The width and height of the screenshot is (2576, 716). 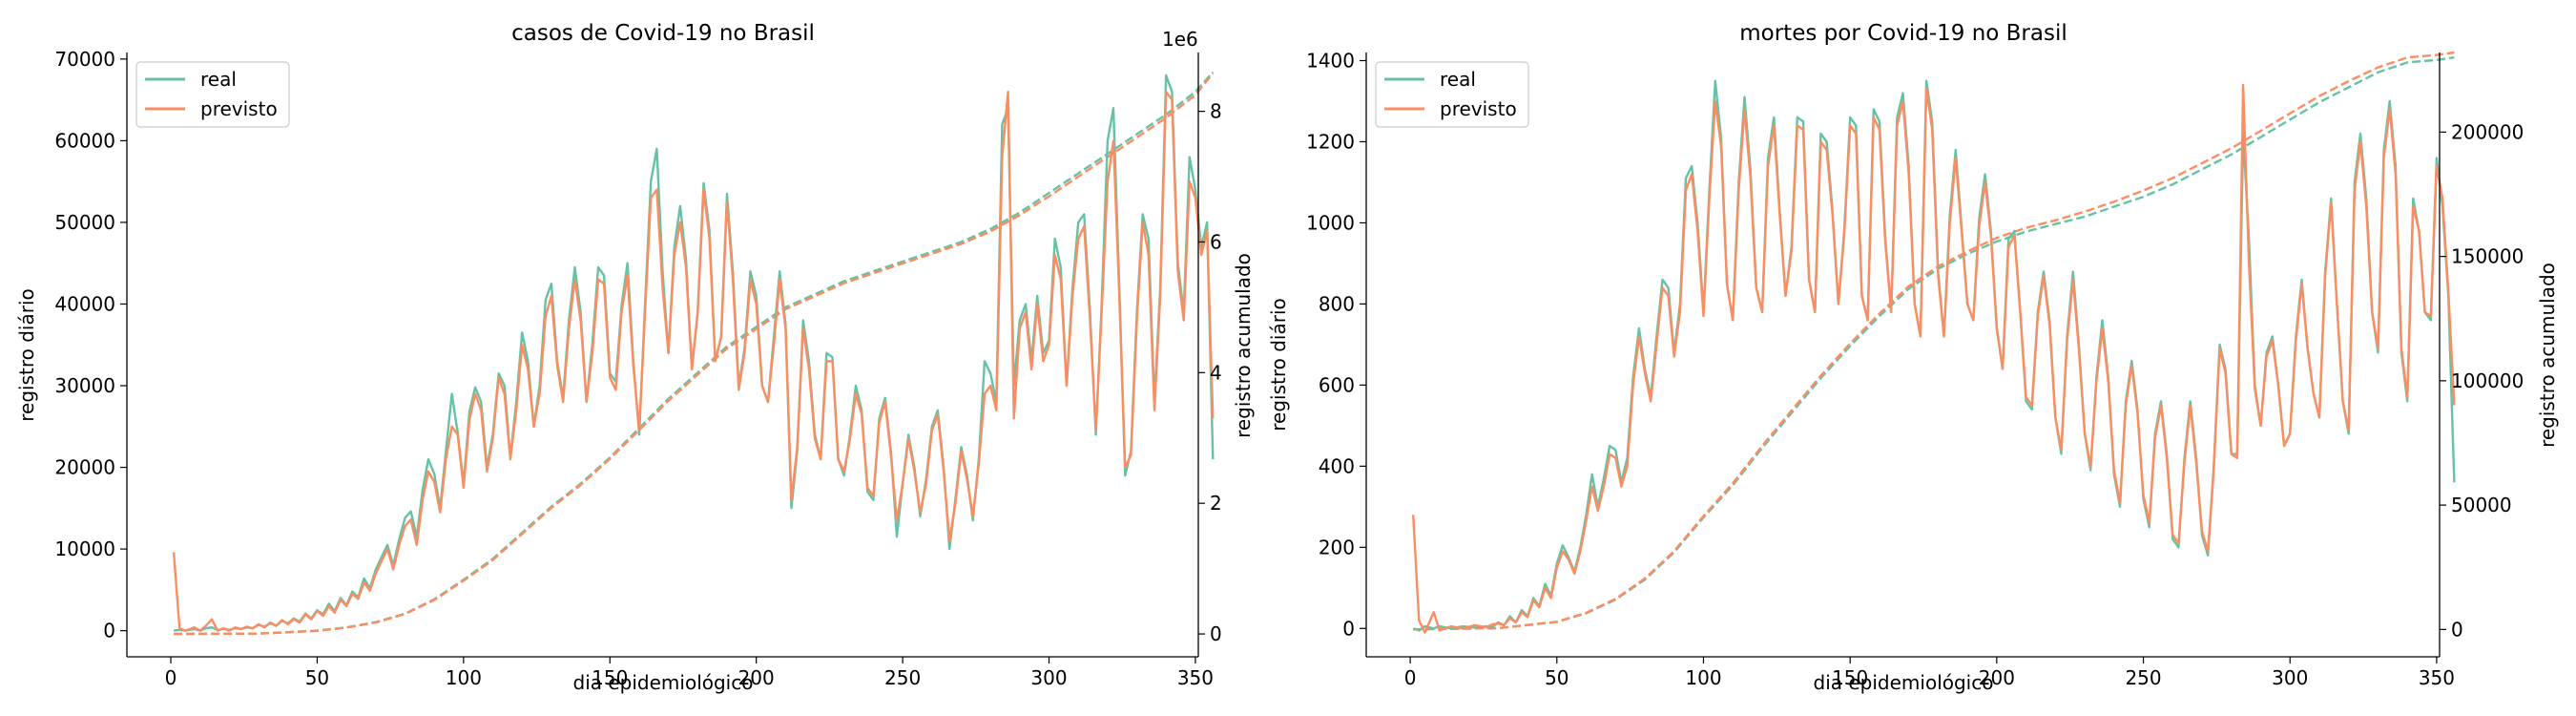 I want to click on y2-ticks: 0 50000 100000 150000 200000, so click(x=2482, y=380).